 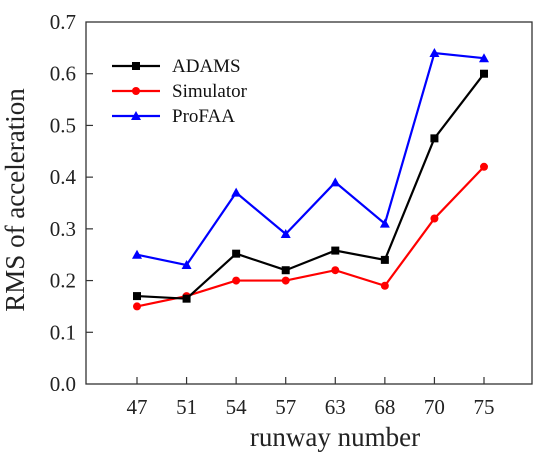 I want to click on x-tick-label: 63, so click(x=335, y=407).